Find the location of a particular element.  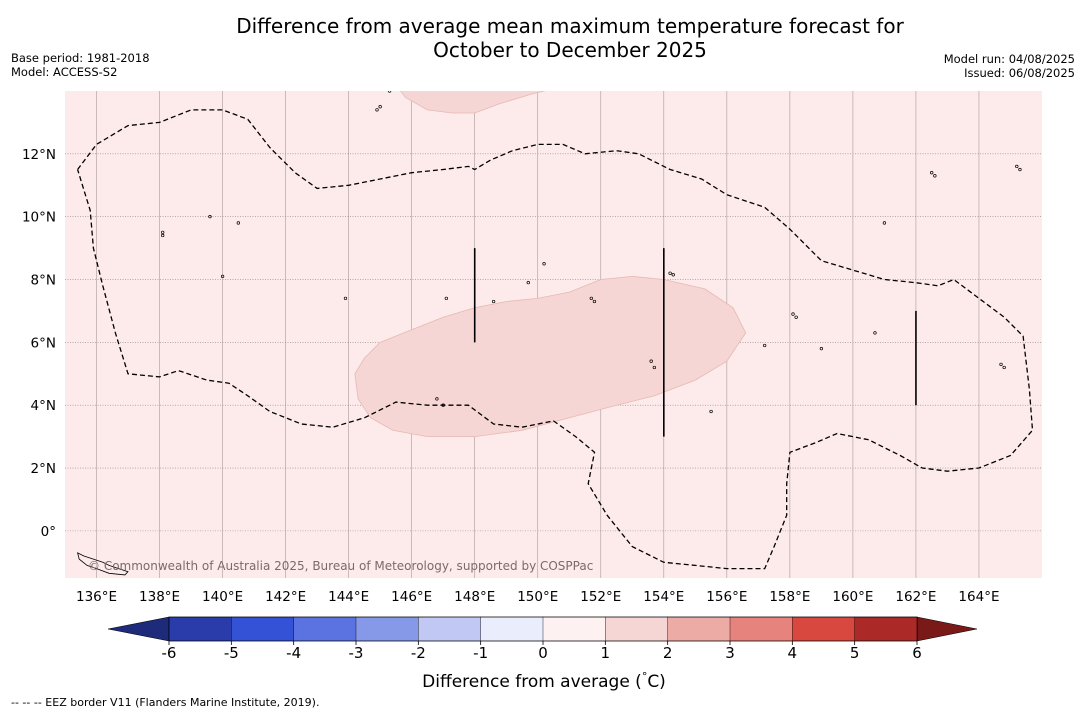

model-run-text: Model run: 04/08/2025 is located at coordinates (1009, 59).